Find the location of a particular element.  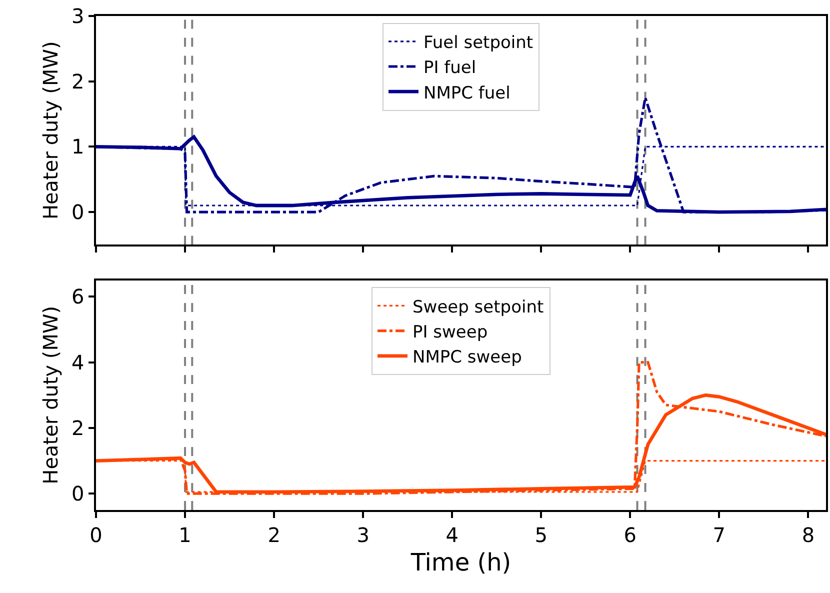

legend-label: Sweep setpoint is located at coordinates (478, 307).